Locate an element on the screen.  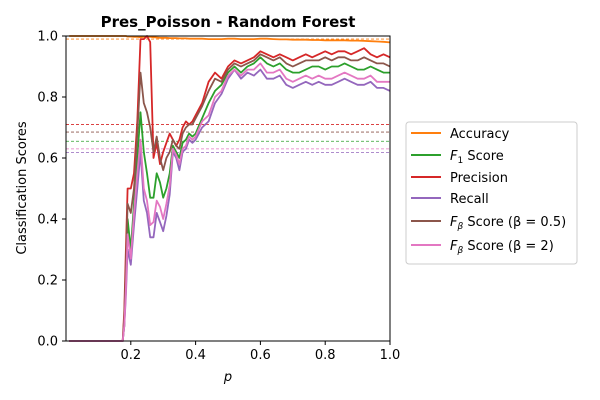
legend-label-recall: Recall is located at coordinates (469, 199).